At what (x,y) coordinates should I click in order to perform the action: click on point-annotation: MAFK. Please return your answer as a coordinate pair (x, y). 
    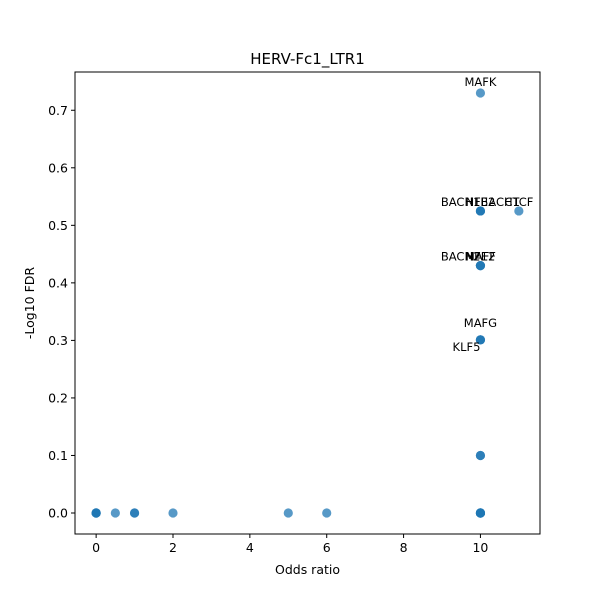
    Looking at the image, I should click on (480, 82).